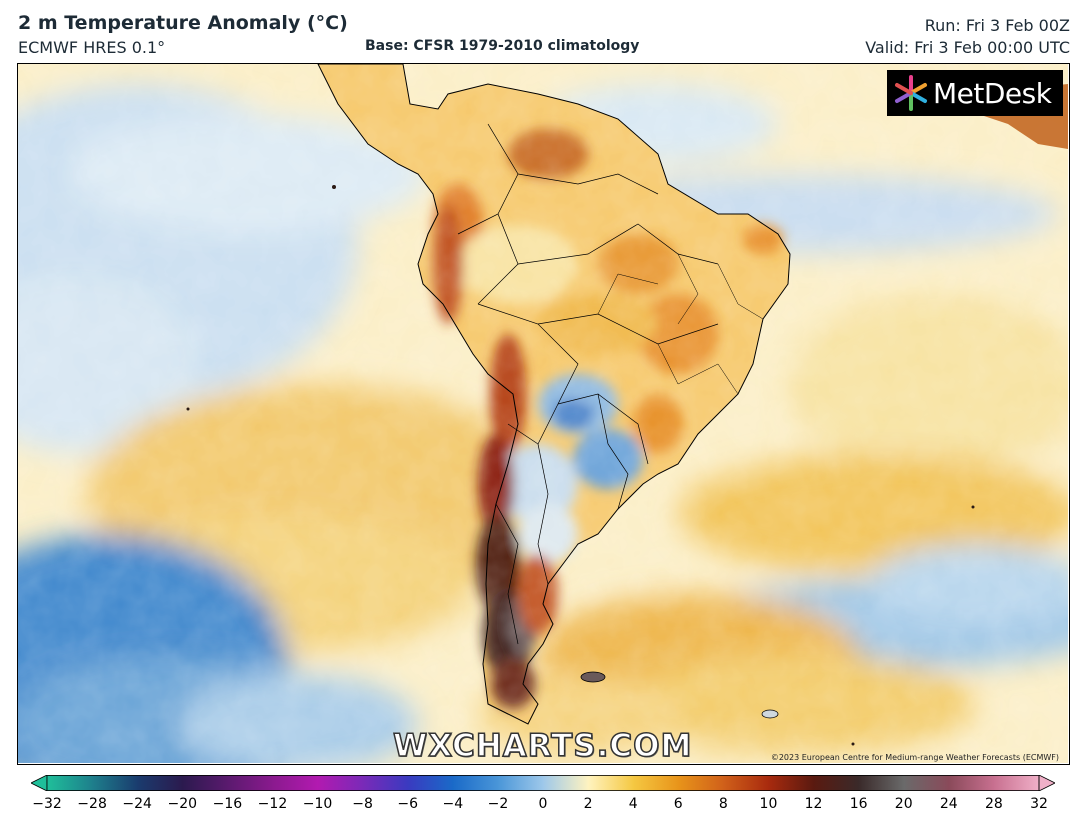  What do you see at coordinates (498, 804) in the screenshot?
I see `colorbar-tick-label: −2` at bounding box center [498, 804].